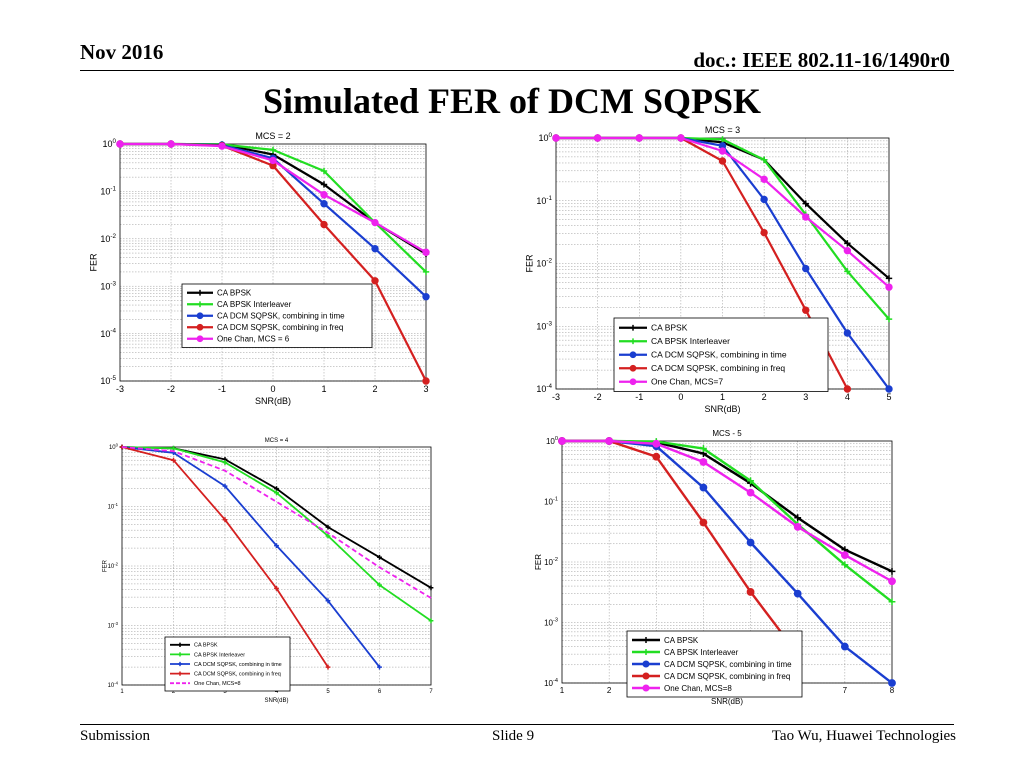 The width and height of the screenshot is (1024, 768). Describe the element at coordinates (687, 382) in the screenshot. I see `legend-label: One Chan, MCS=7` at that location.